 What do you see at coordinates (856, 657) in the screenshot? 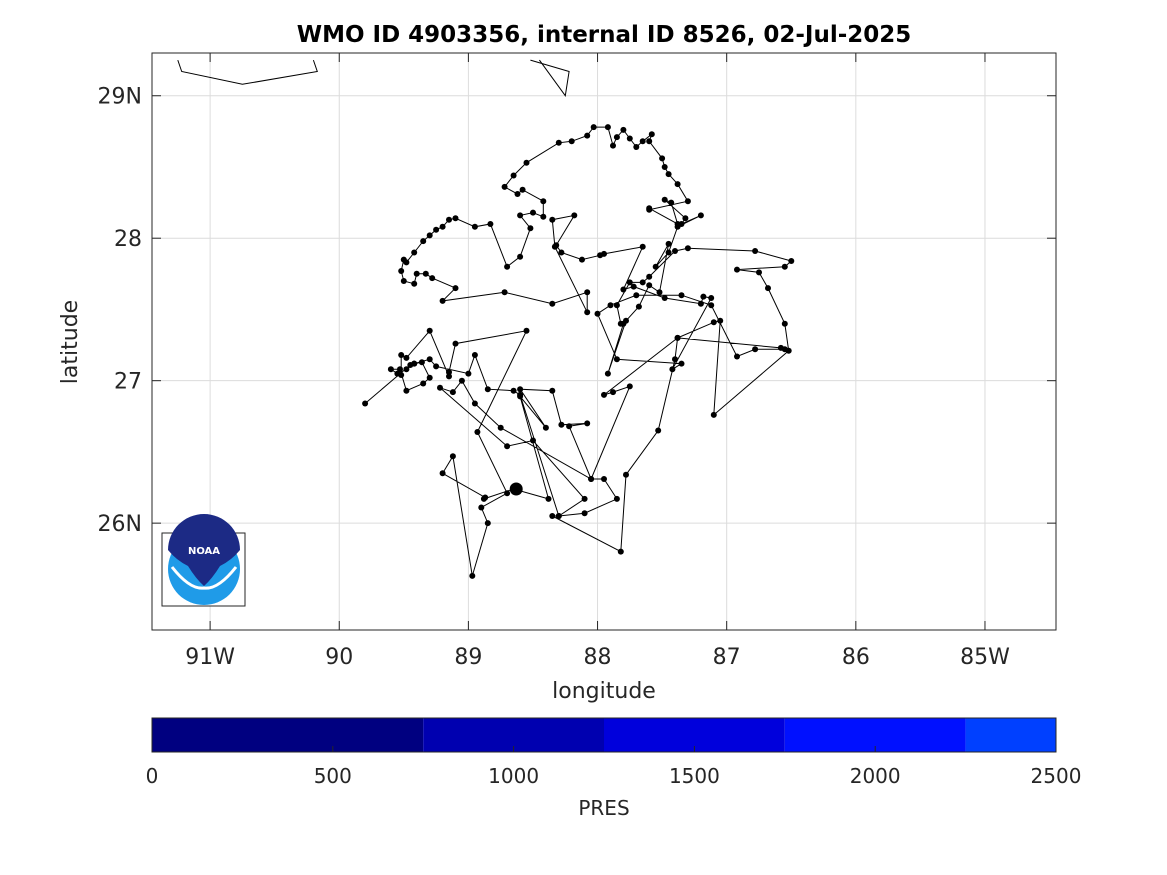
I see `x-tick-label: 86` at bounding box center [856, 657].